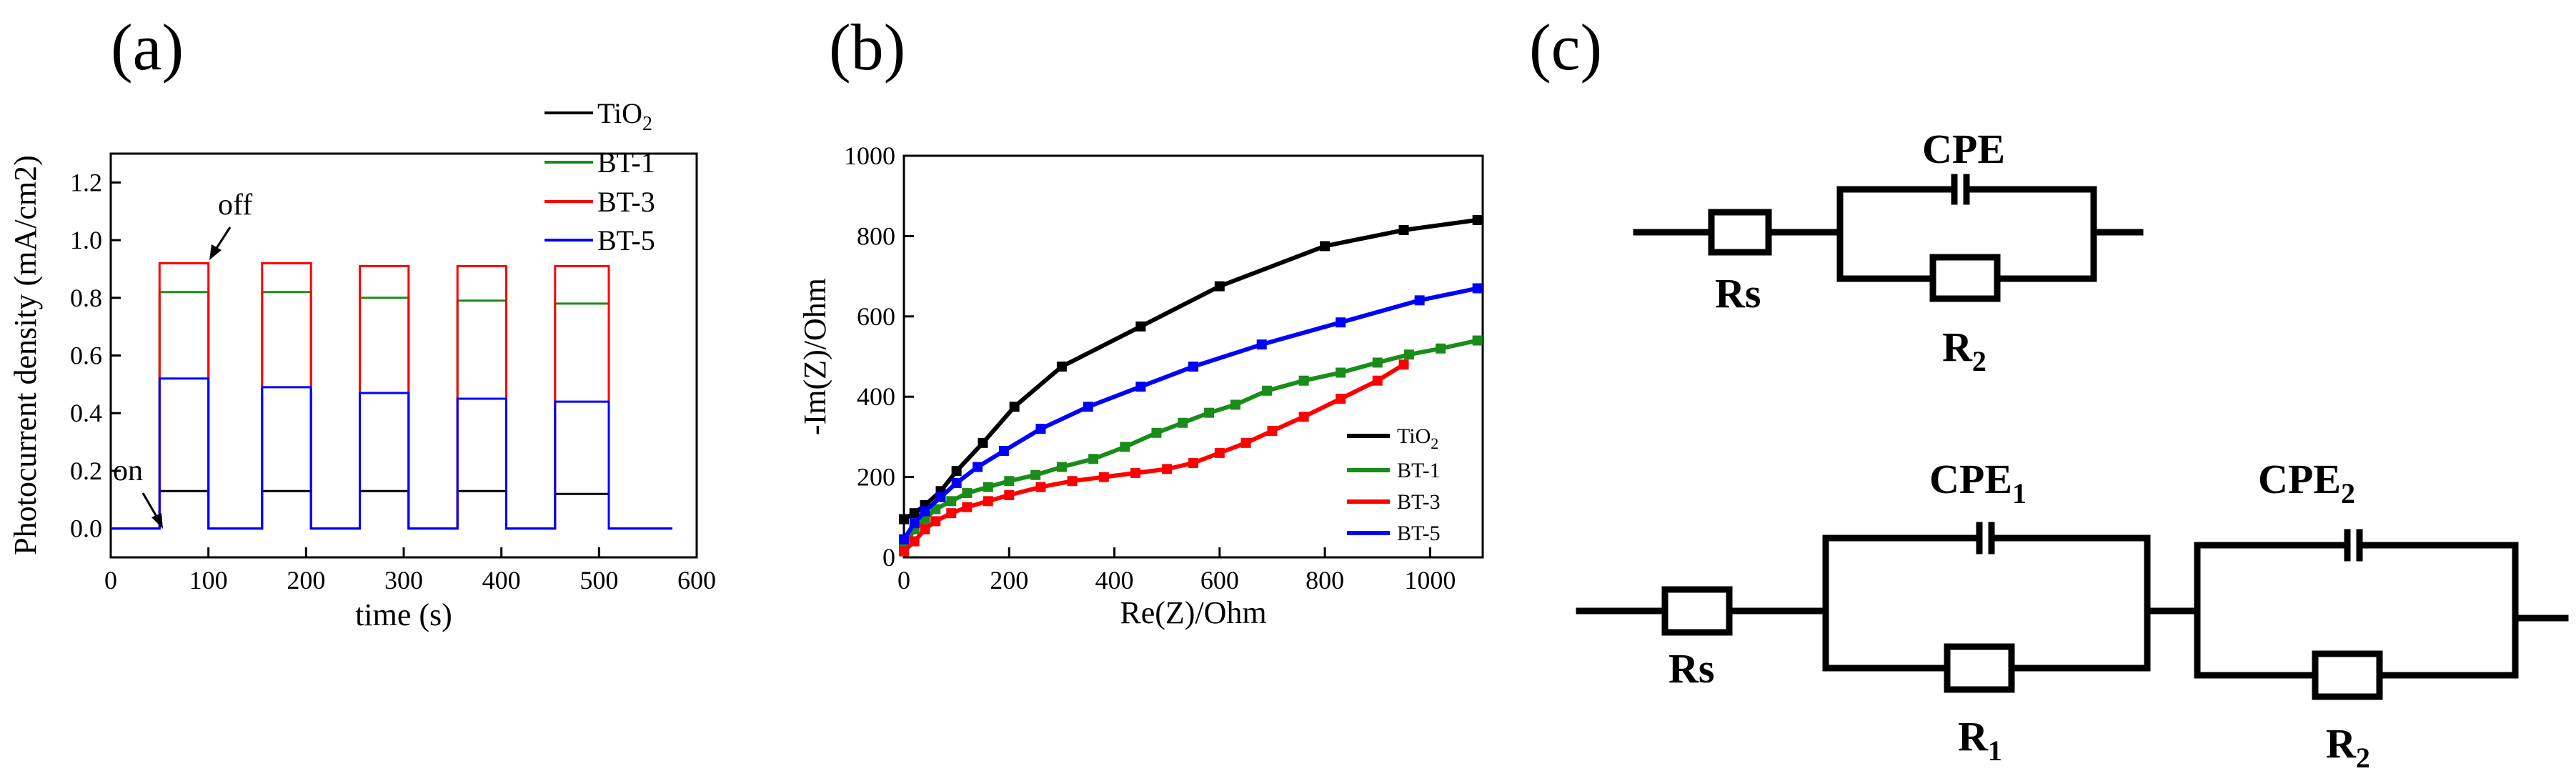  I want to click on circuit-bottom, so click(2072, 611).